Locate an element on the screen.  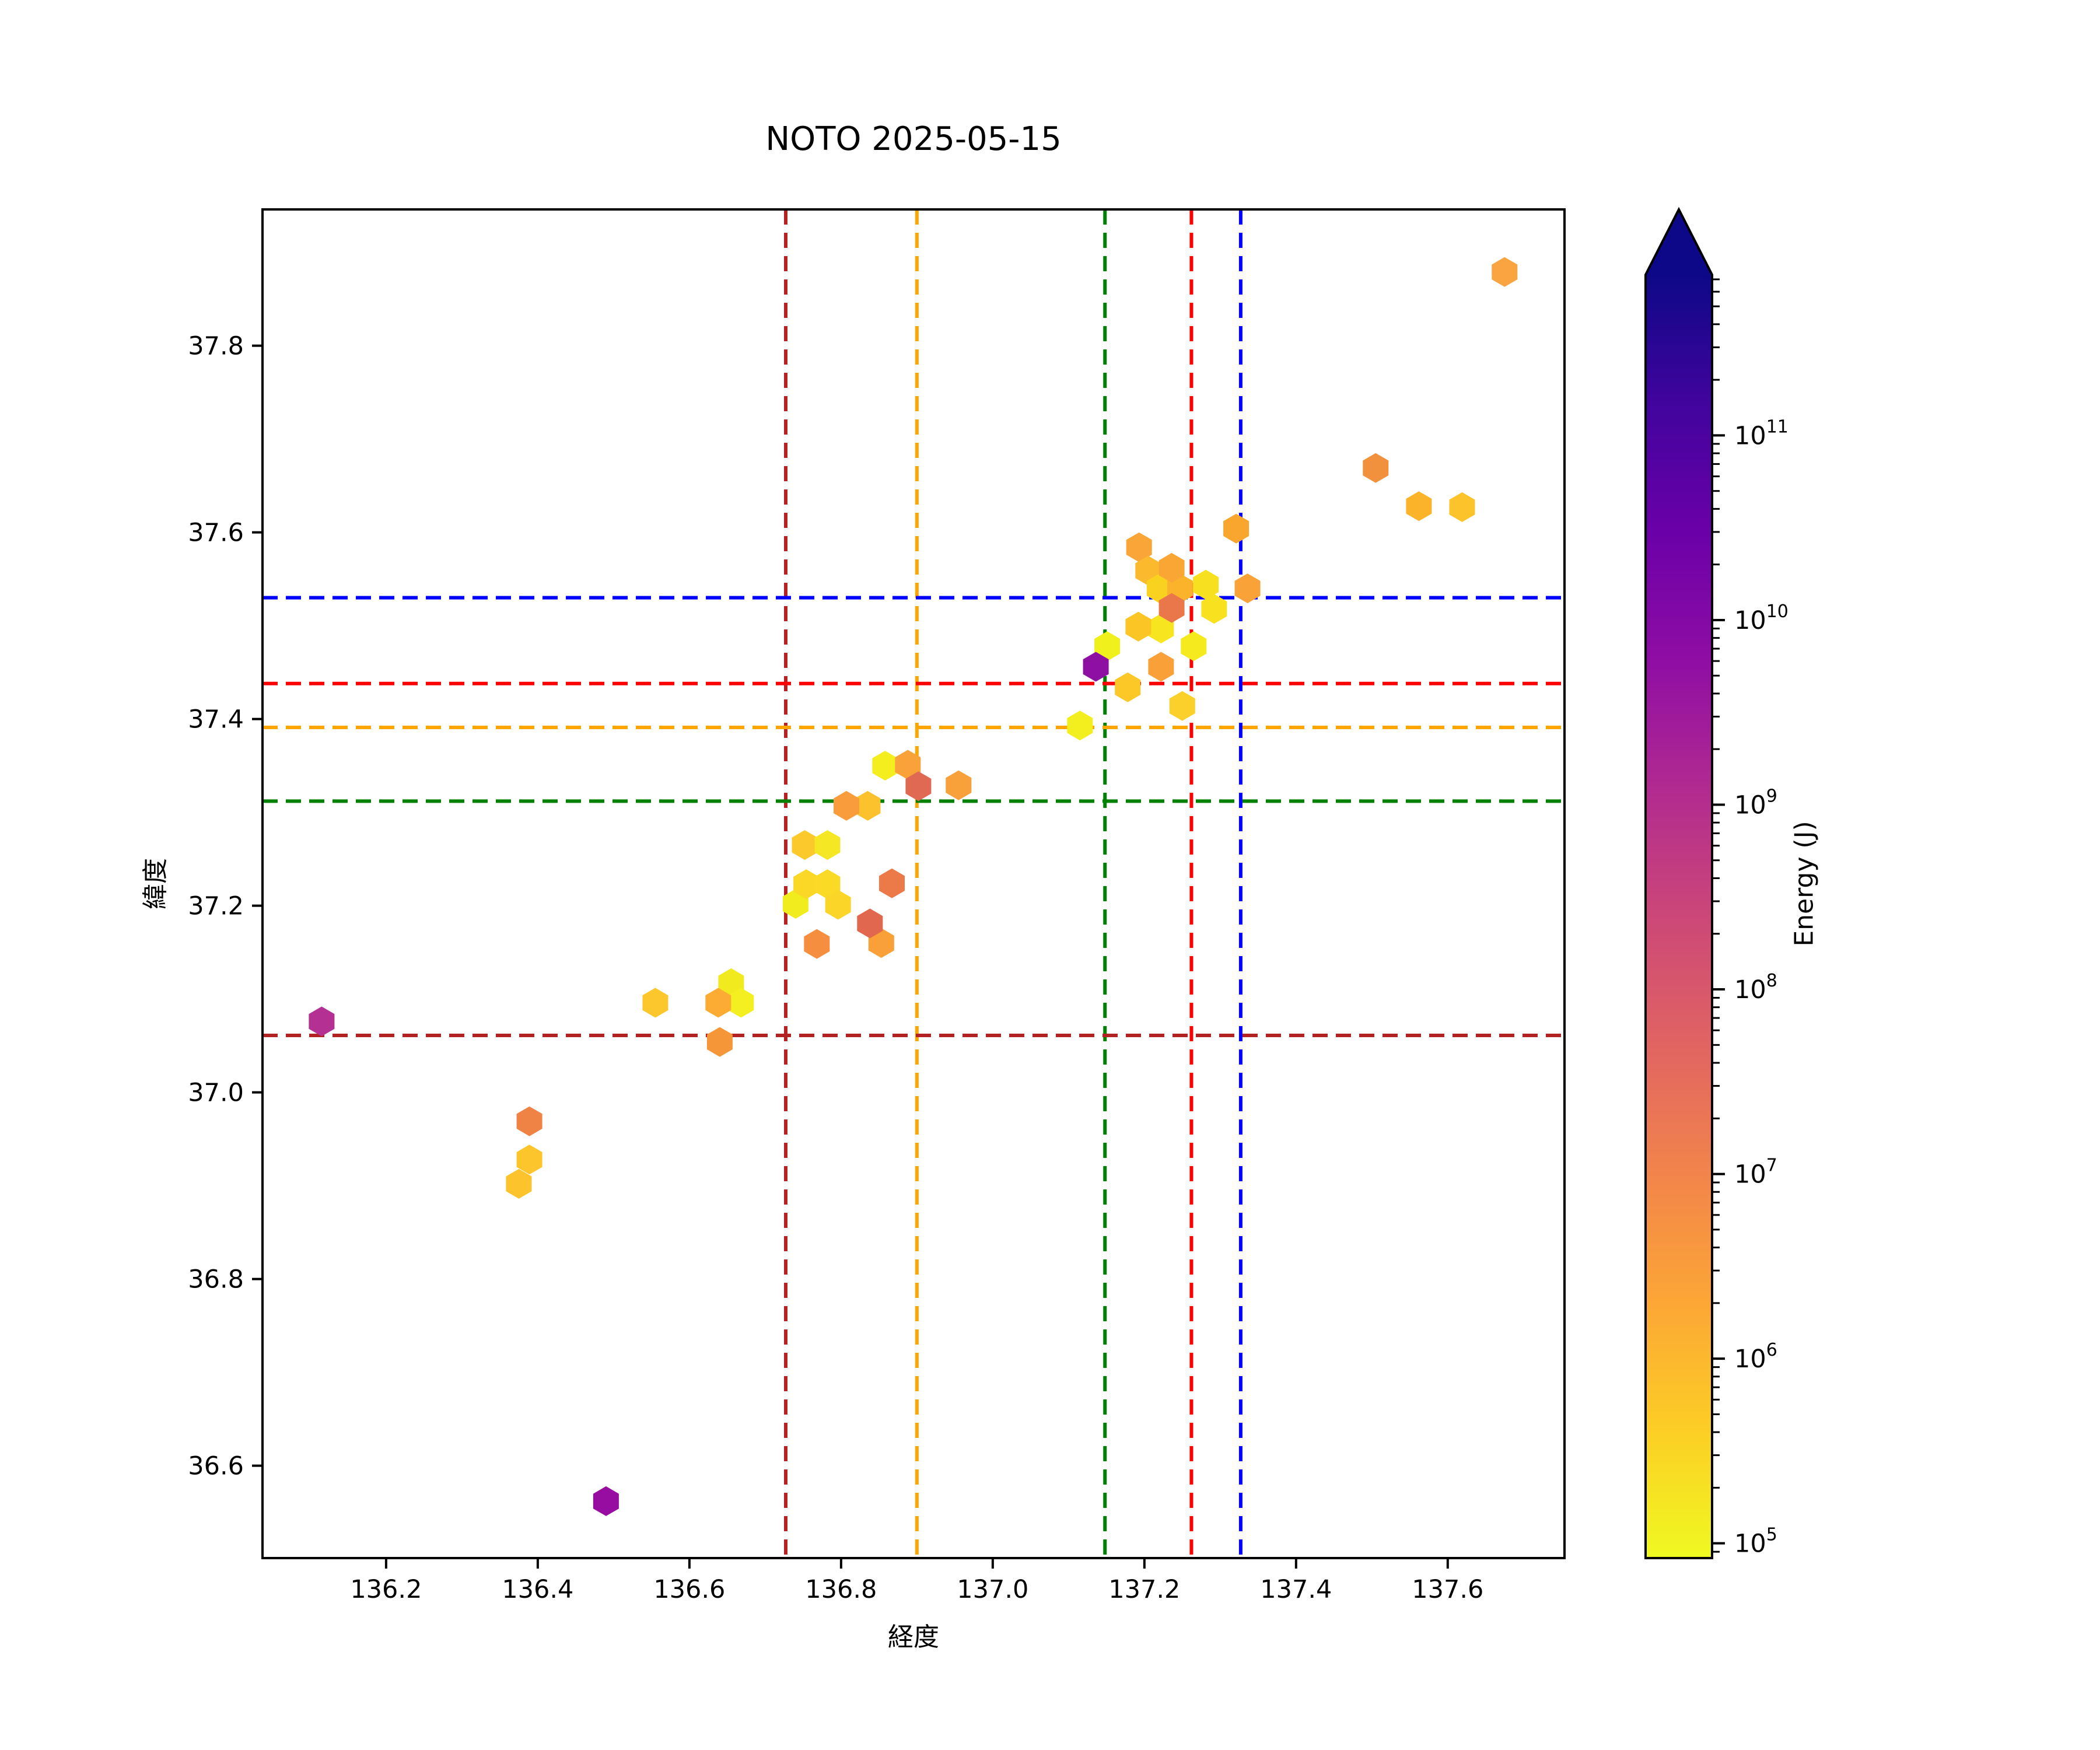
colorbar-tick-label: 10¹¹ is located at coordinates (1761, 433).